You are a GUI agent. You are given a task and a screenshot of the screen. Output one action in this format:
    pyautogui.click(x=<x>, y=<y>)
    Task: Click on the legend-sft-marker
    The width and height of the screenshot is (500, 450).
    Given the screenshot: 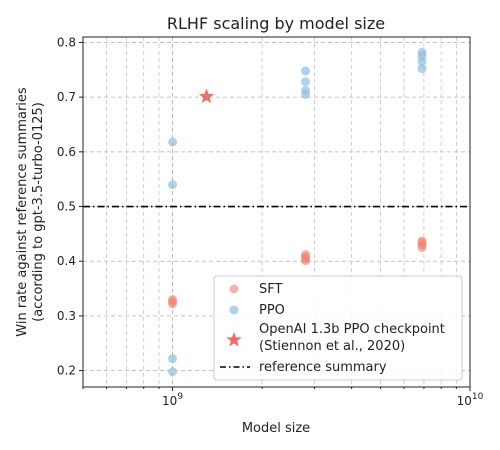 What is the action you would take?
    pyautogui.click(x=234, y=289)
    